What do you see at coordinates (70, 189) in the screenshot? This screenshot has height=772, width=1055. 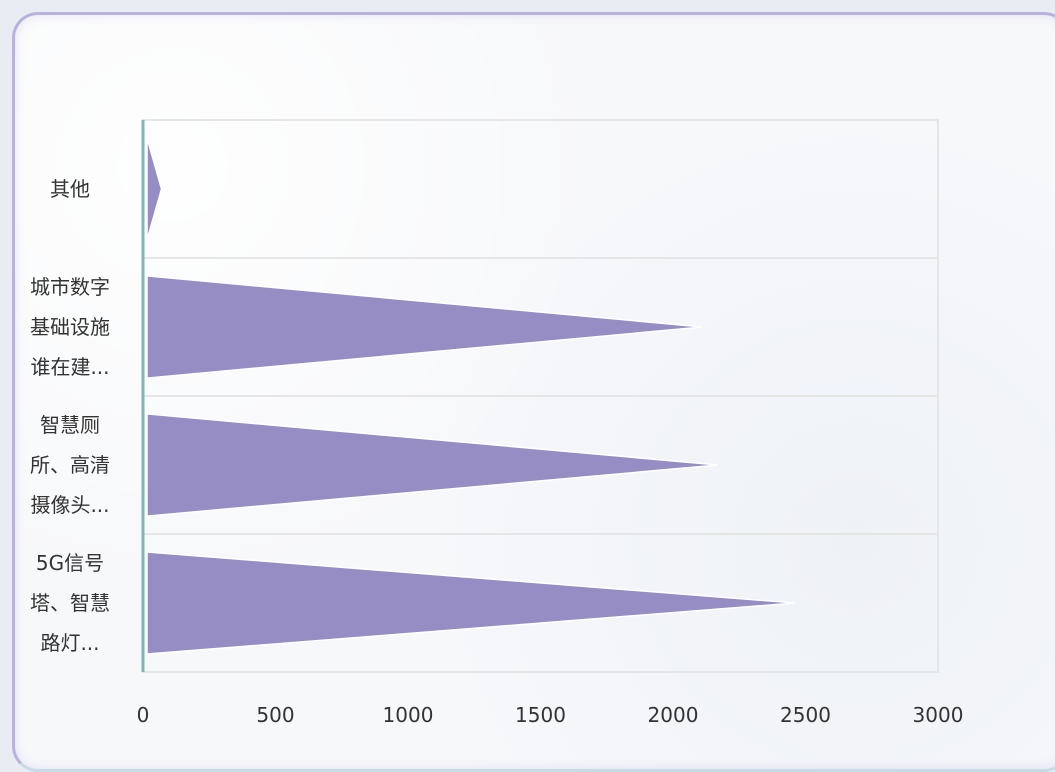 I see `category-label: 其他` at bounding box center [70, 189].